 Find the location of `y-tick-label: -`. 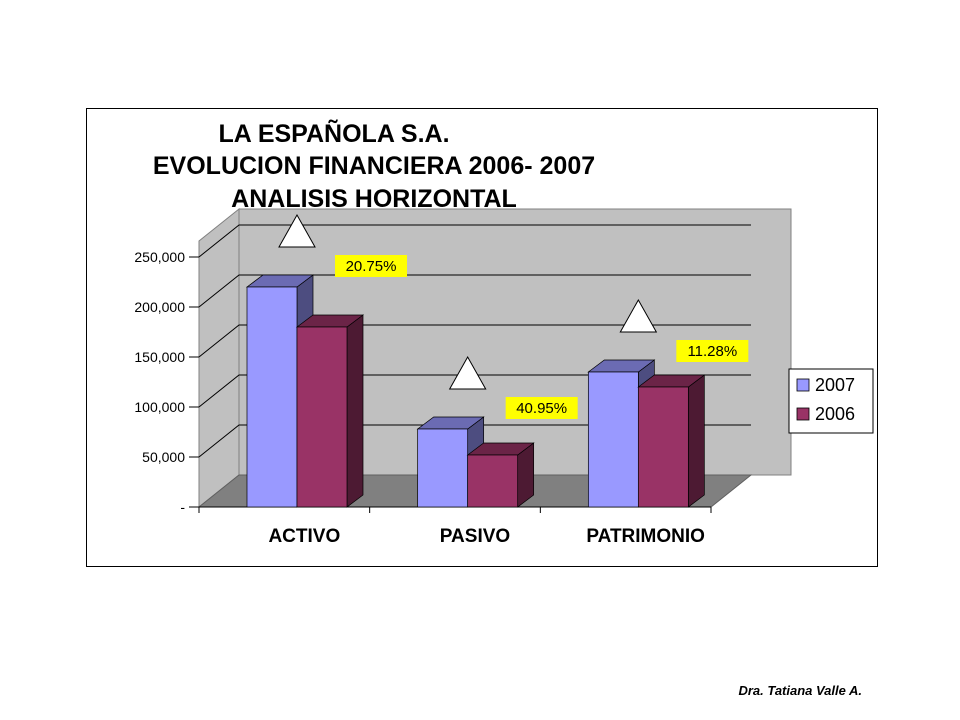

y-tick-label: - is located at coordinates (182, 507).